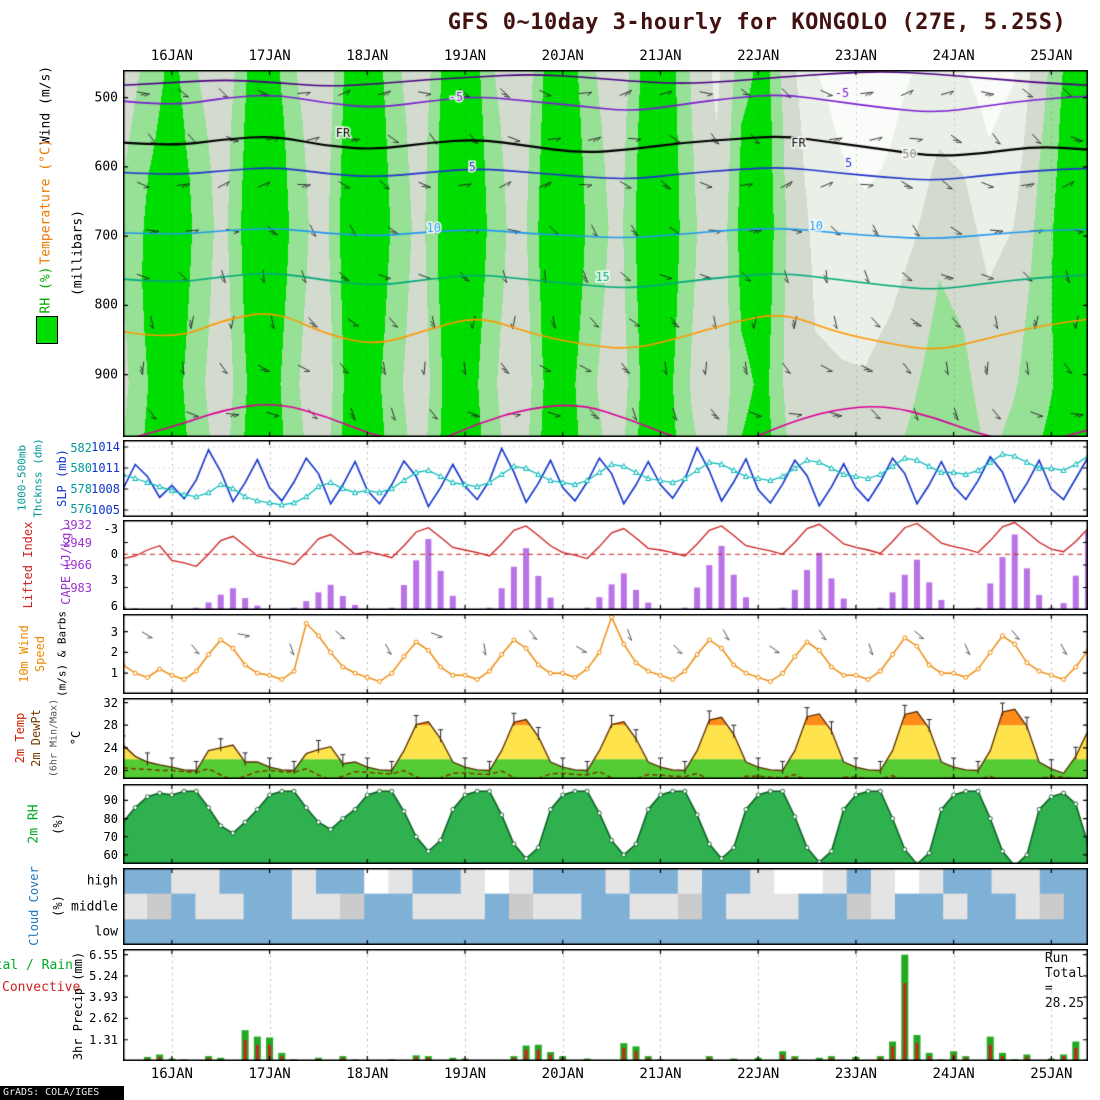 Image resolution: width=1100 pixels, height=1100 pixels. What do you see at coordinates (605, 565) in the screenshot?
I see `cape-lifted-index-chart` at bounding box center [605, 565].